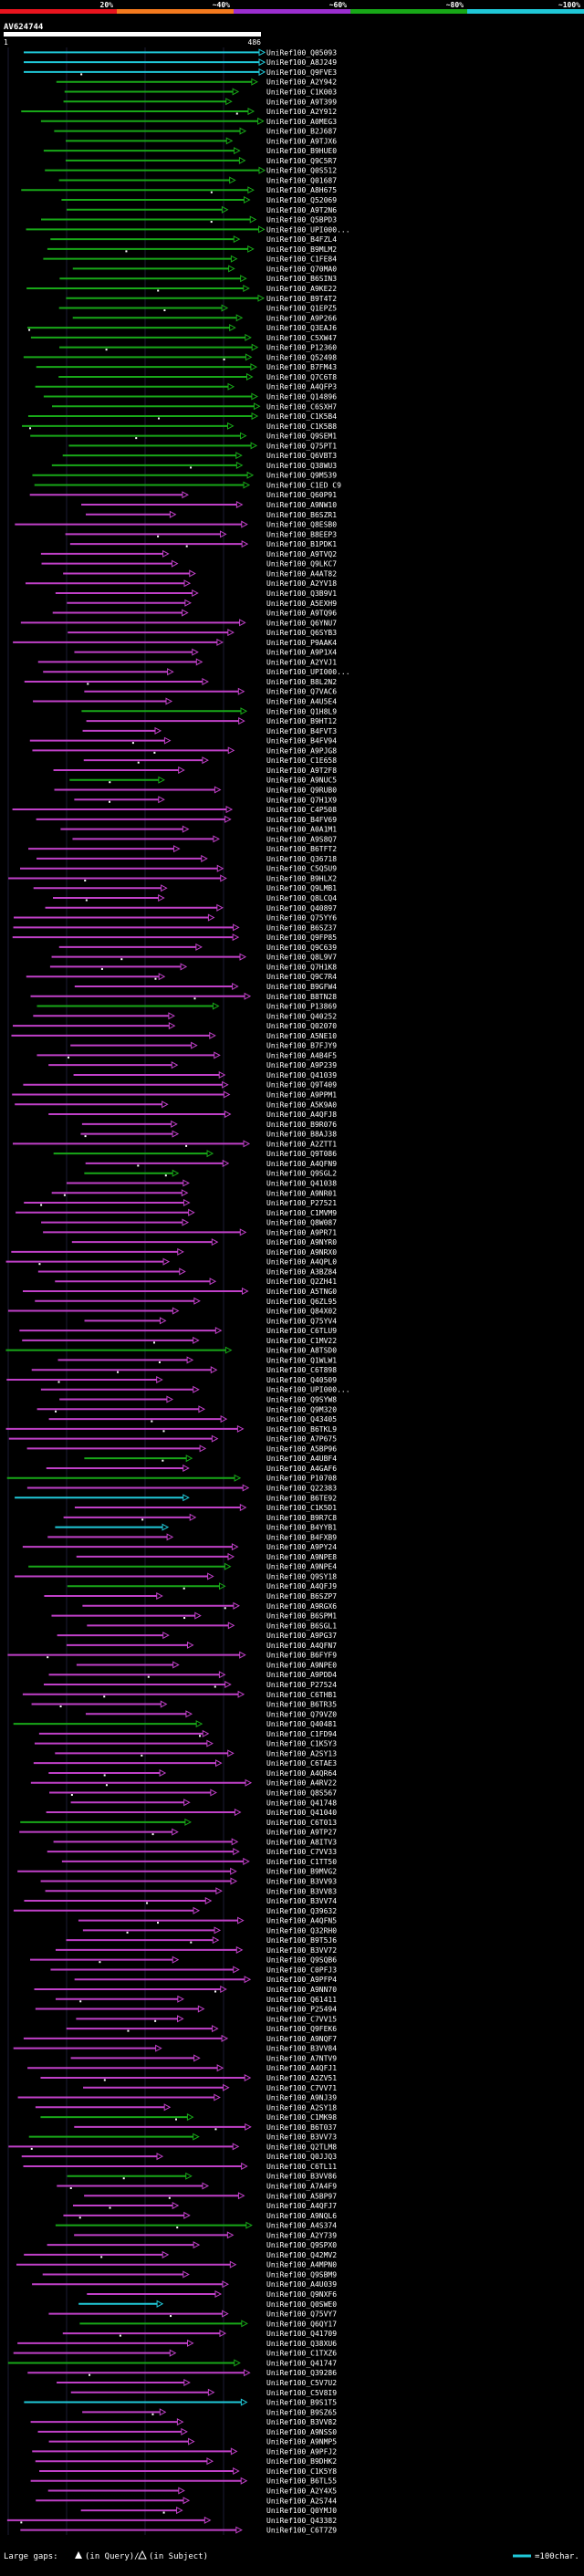 This screenshot has width=584, height=2576. Describe the element at coordinates (301, 1872) in the screenshot. I see `hit-label-185: UniRef100_B9MVG2` at that location.